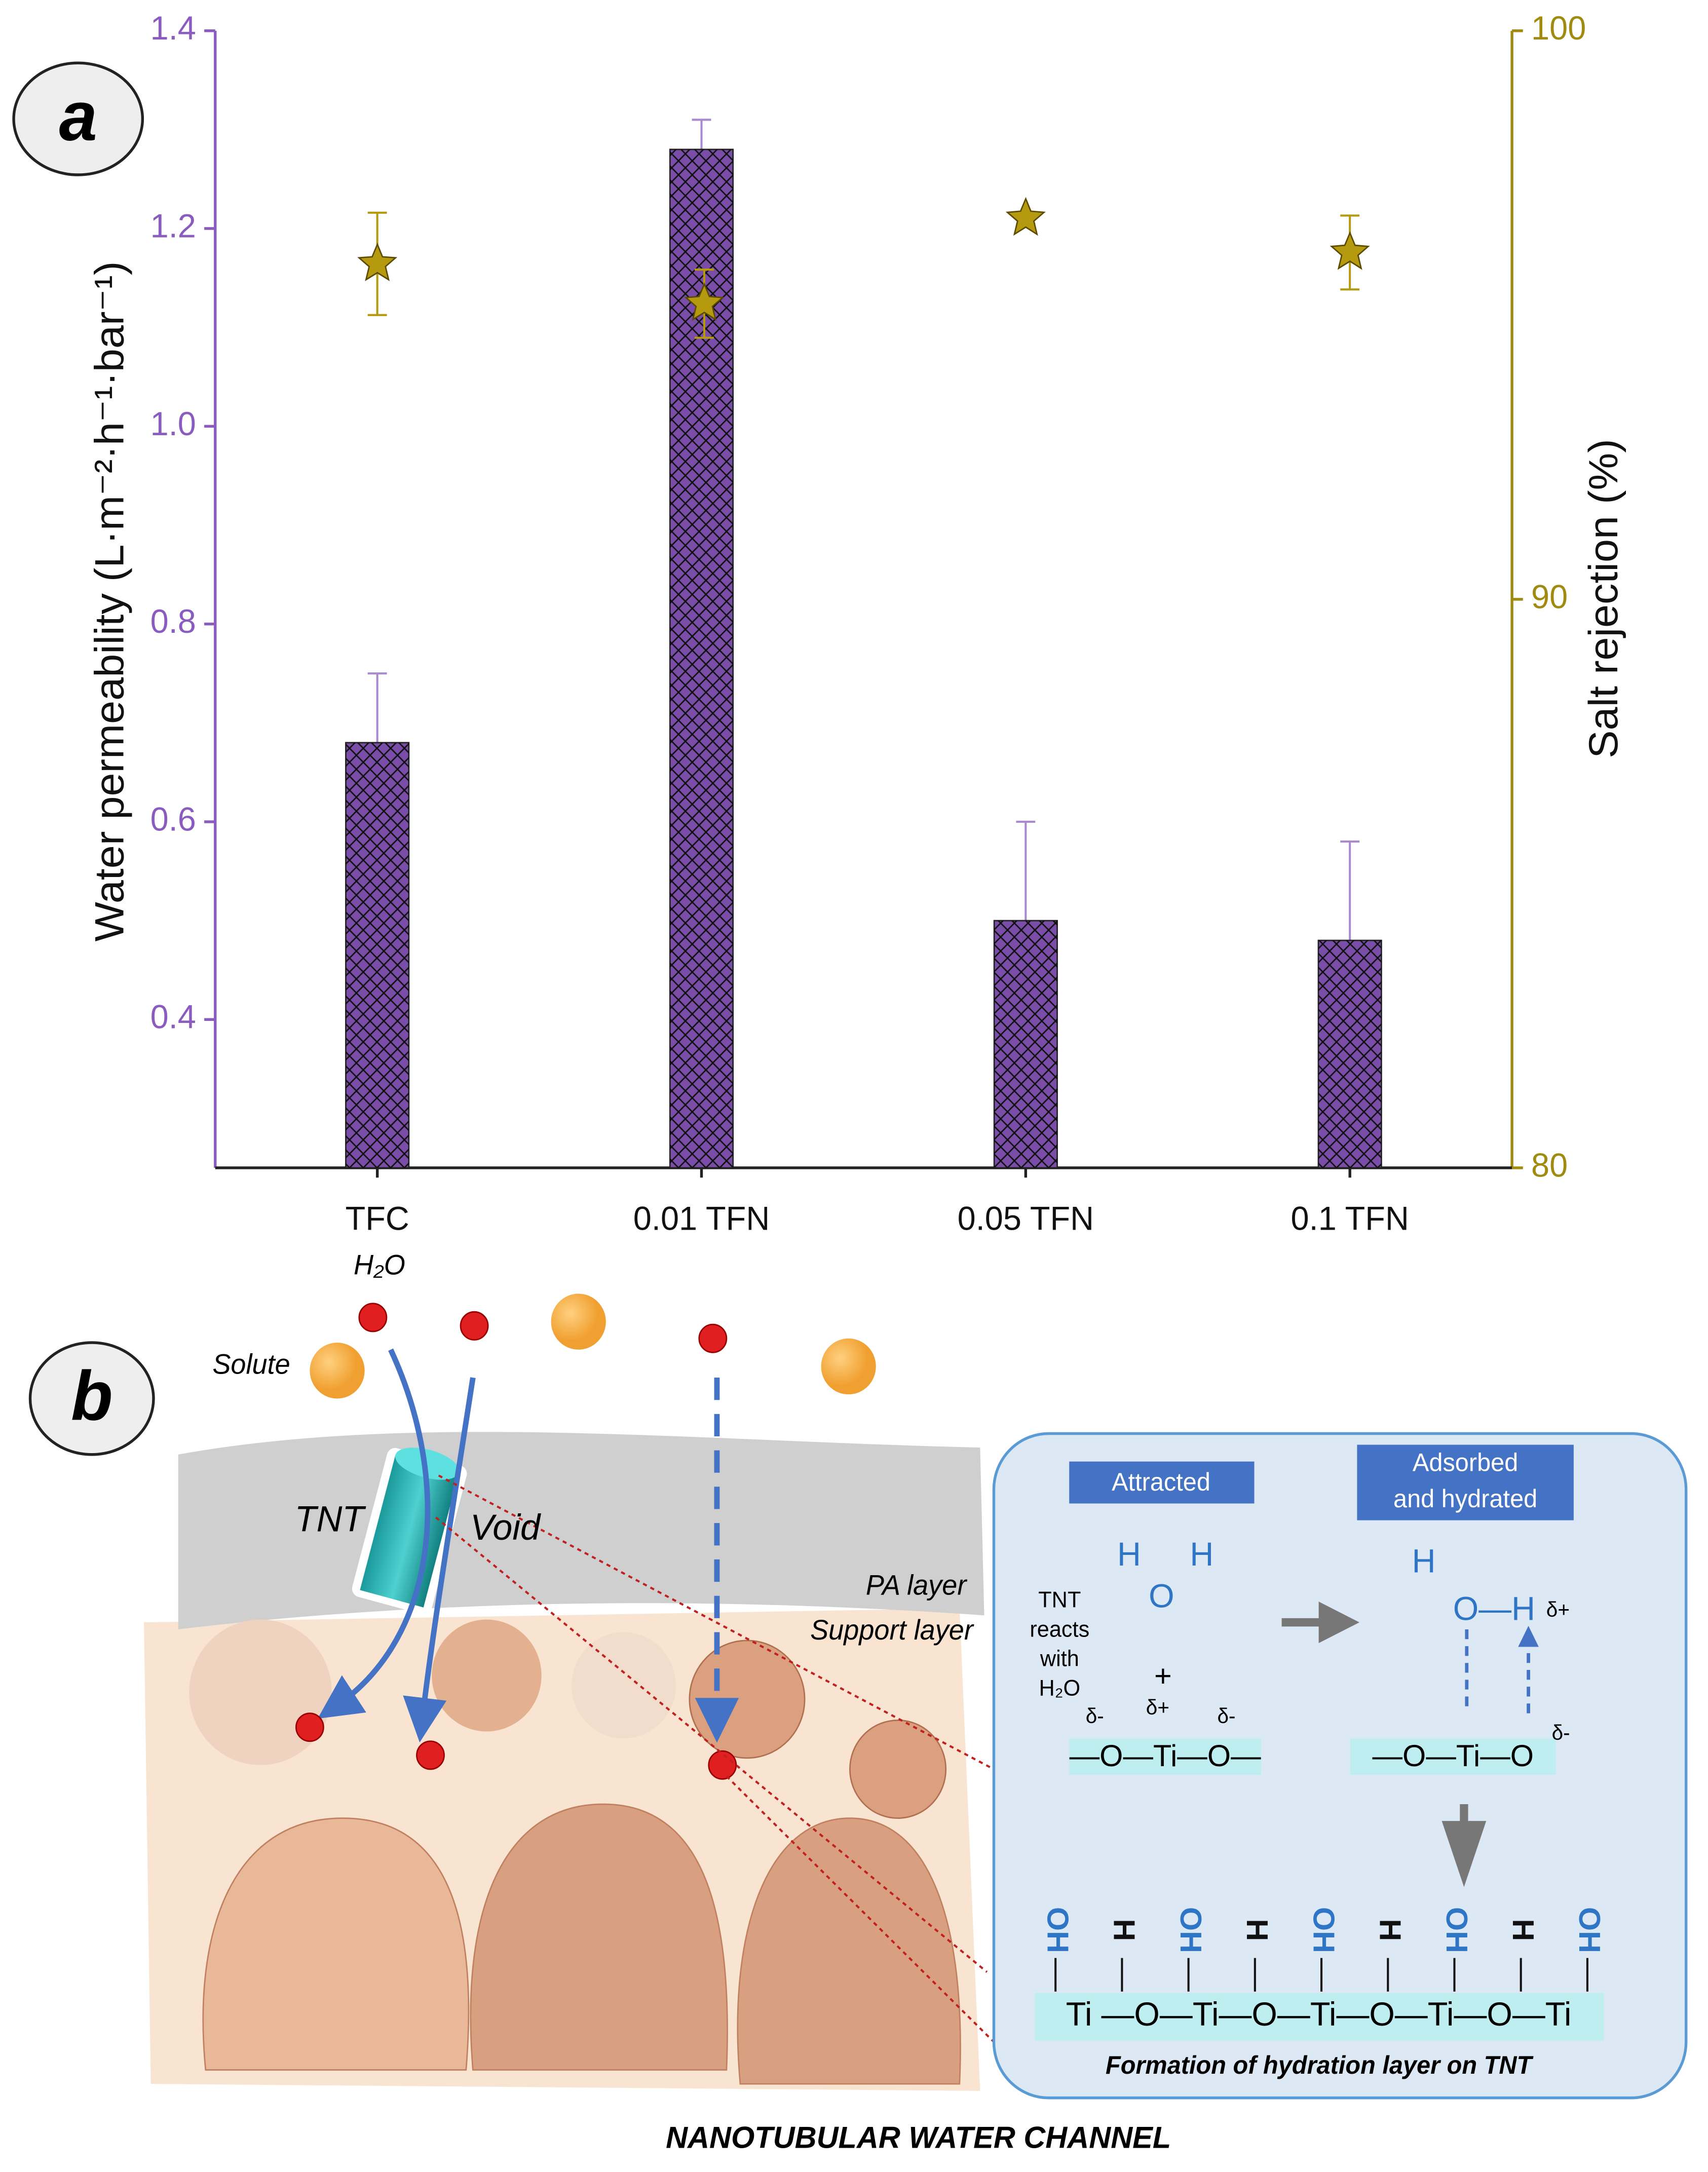 The width and height of the screenshot is (1708, 2172). Describe the element at coordinates (173, 819) in the screenshot. I see `y-tick-label: 0.6` at that location.